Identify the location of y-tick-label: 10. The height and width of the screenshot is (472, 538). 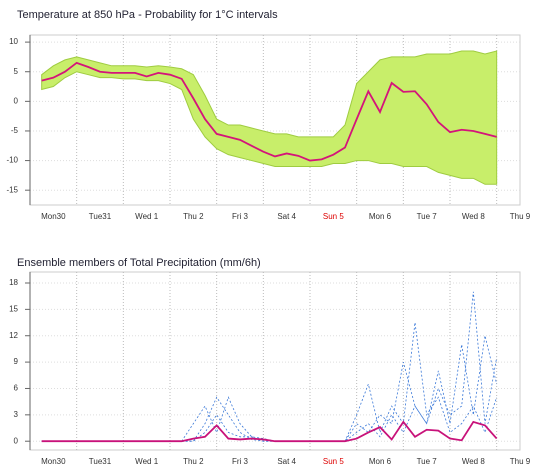
(13, 41).